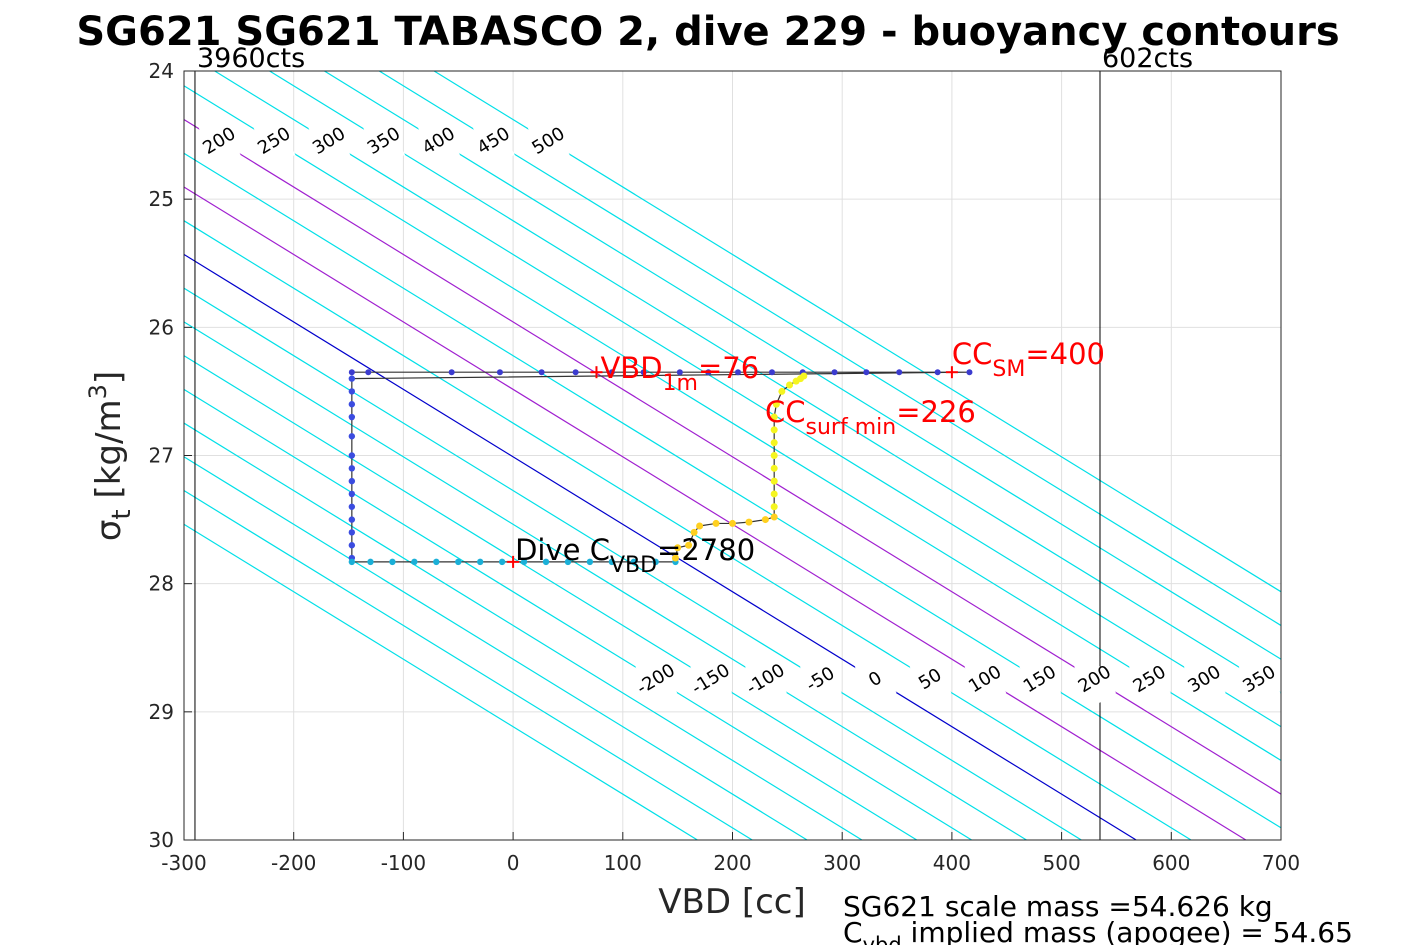  Describe the element at coordinates (870, 417) in the screenshot. I see `cc-surf-min-annotation: CCsurf min=226` at that location.